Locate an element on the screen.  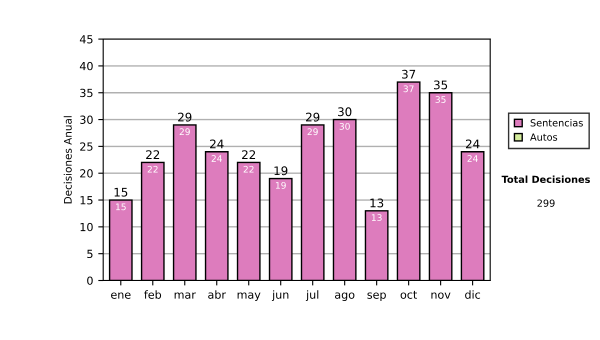
x-tick-label: feb is located at coordinates (153, 294).